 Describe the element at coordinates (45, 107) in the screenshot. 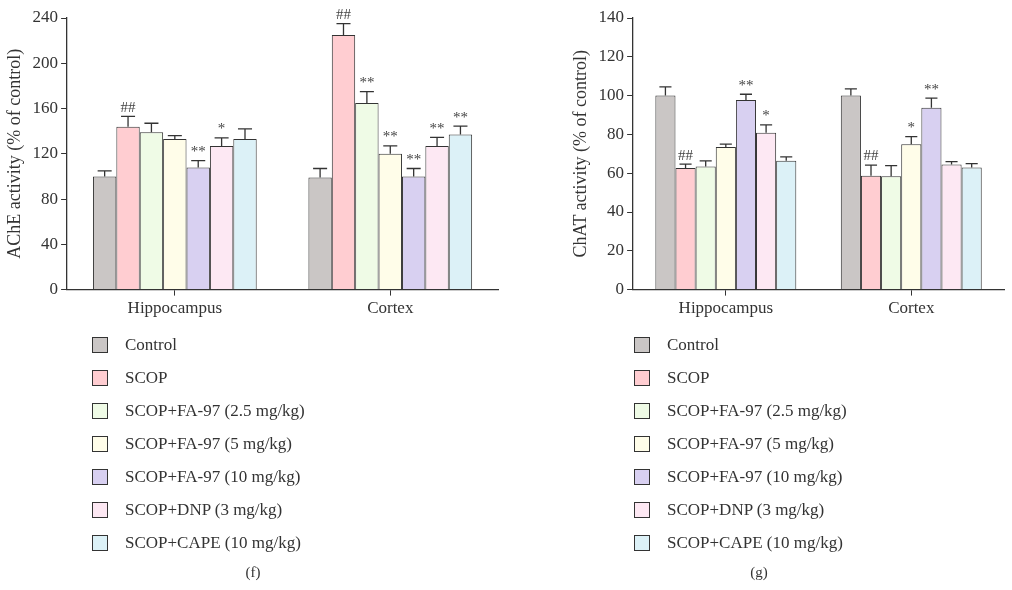

I see `y-tick-label: 160` at that location.